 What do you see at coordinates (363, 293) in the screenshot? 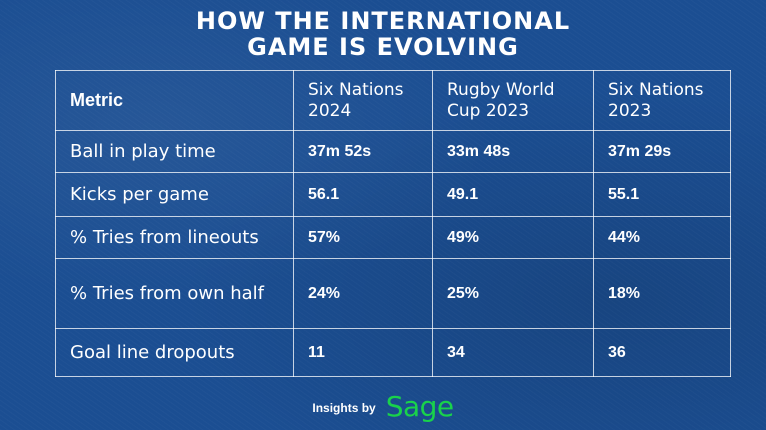
I see `value-cell: 24%` at bounding box center [363, 293].